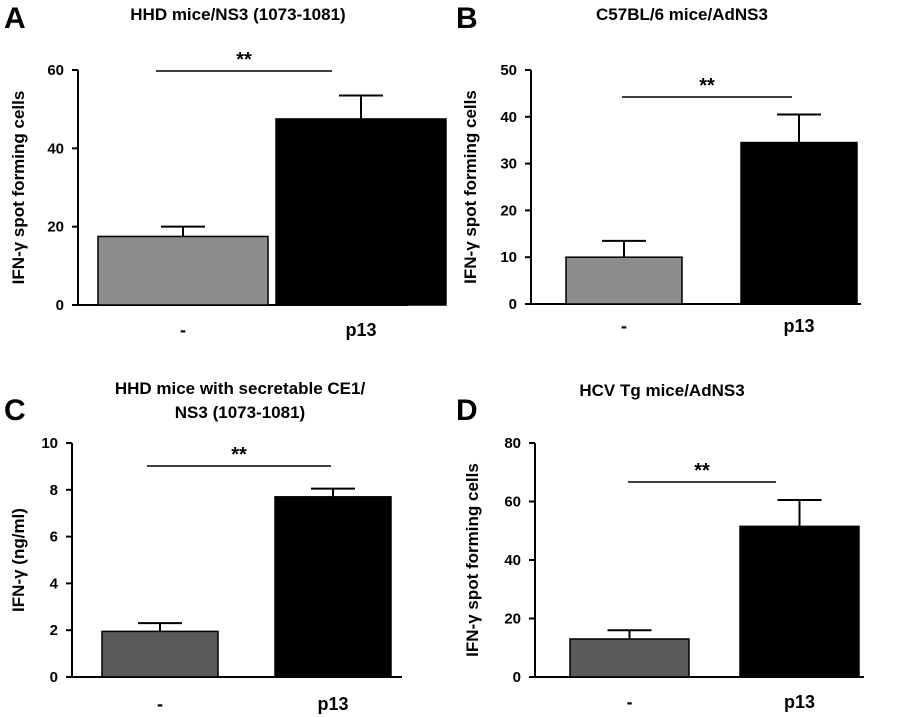 This screenshot has width=897, height=717. I want to click on chart-title: HHD mice with secretable CE1/, so click(240, 388).